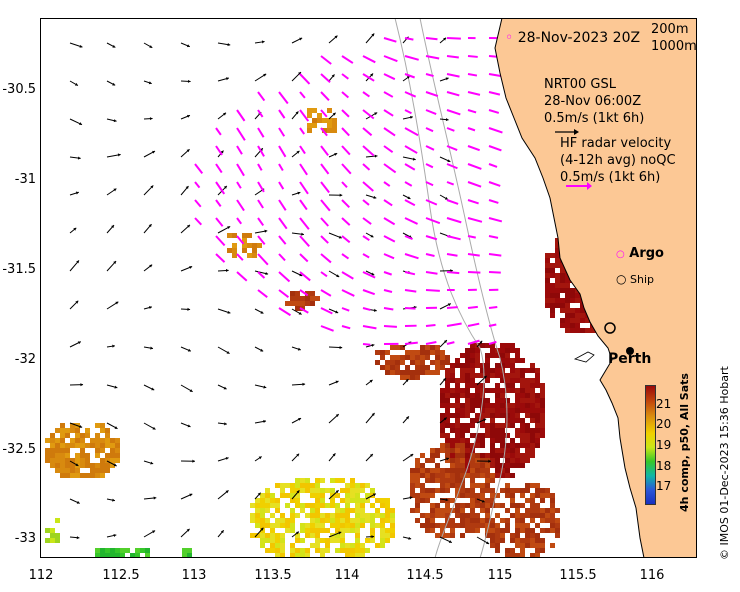 The width and height of the screenshot is (740, 592). Describe the element at coordinates (594, 118) in the screenshot. I see `model-scale: 0.5m/s (1kt 6h)` at that location.